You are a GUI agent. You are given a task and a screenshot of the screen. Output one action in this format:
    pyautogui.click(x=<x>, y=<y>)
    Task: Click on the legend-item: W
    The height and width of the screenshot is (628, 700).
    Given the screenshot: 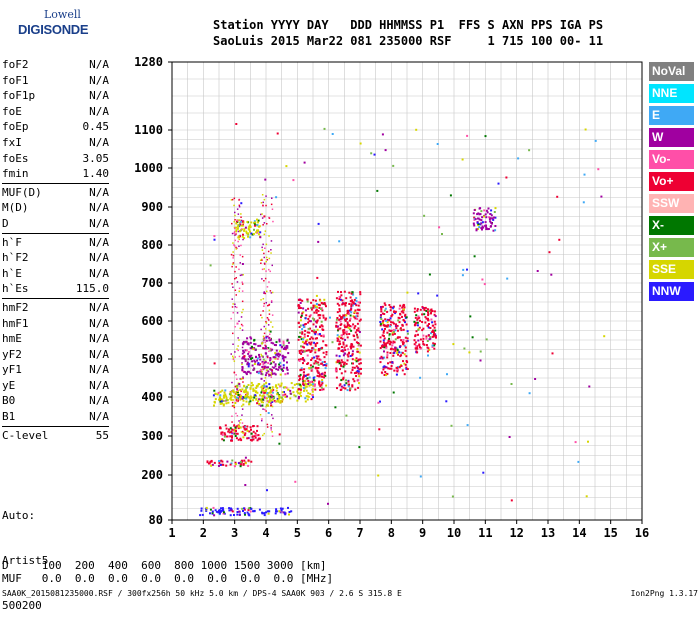 What is the action you would take?
    pyautogui.click(x=671, y=137)
    